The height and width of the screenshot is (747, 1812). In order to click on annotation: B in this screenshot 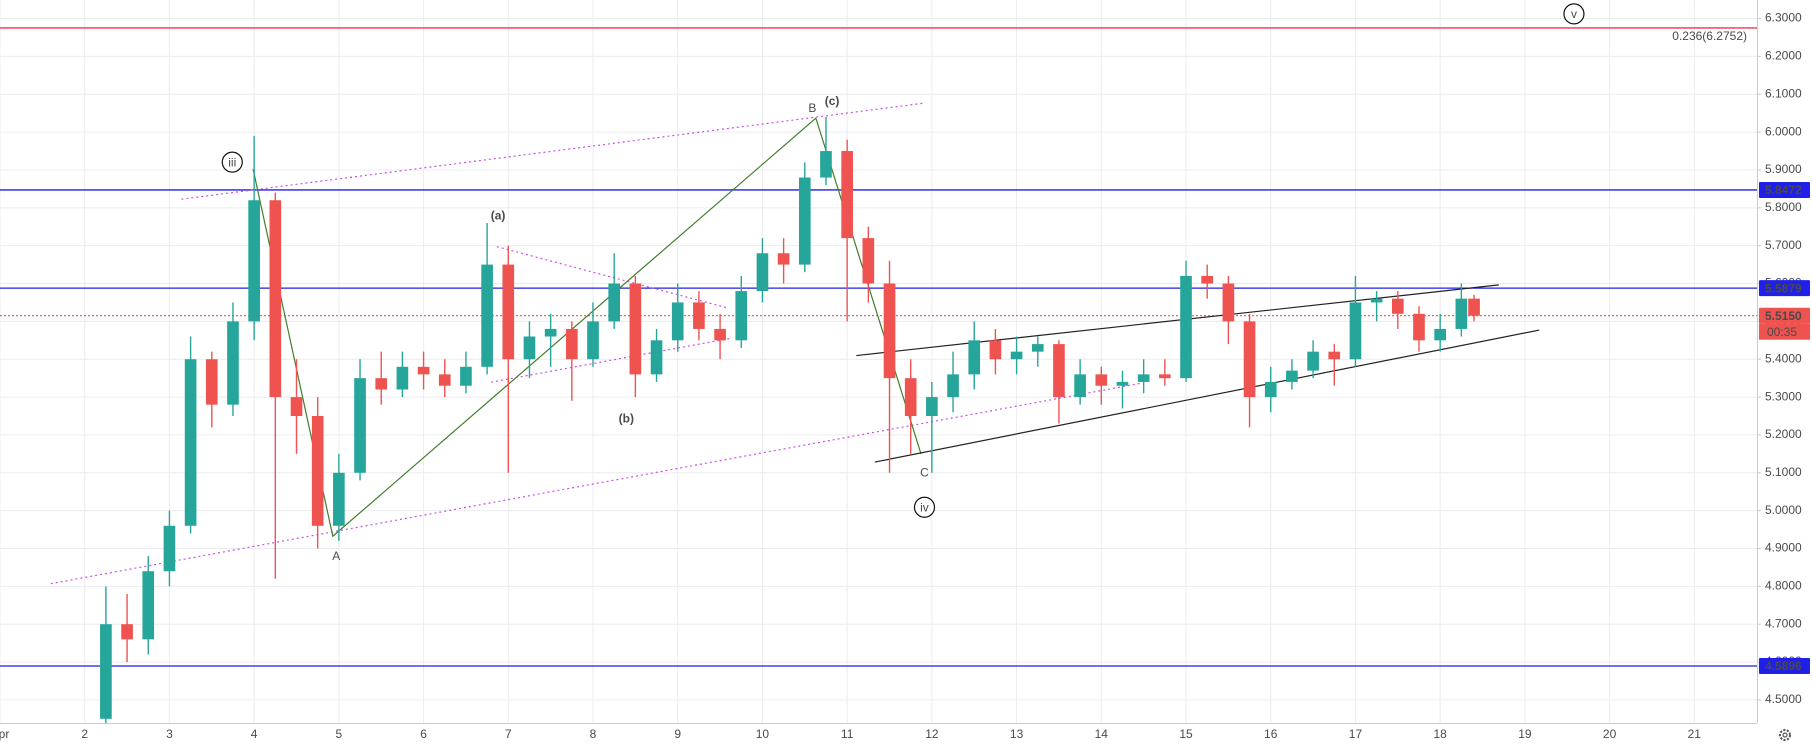, I will do `click(812, 108)`.